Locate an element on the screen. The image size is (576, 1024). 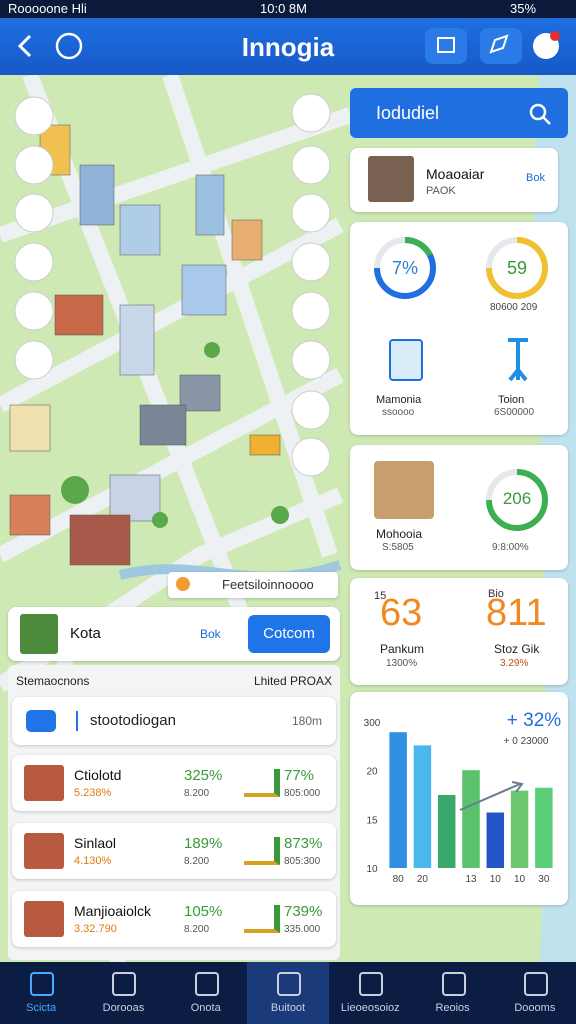
y-axis-label: 20 is located at coordinates (372, 772).